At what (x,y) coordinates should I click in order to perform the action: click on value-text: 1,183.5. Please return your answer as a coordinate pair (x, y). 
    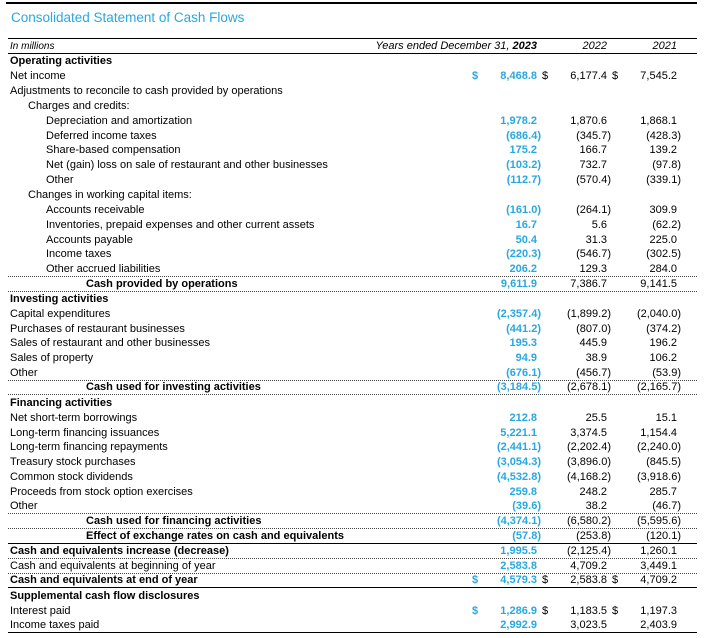
    Looking at the image, I should click on (588, 610).